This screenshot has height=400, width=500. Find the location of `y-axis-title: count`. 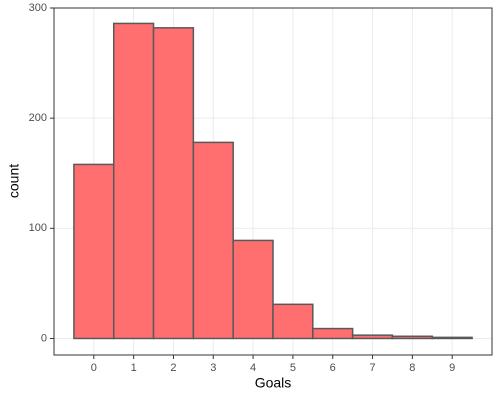

y-axis-title: count is located at coordinates (14, 181).